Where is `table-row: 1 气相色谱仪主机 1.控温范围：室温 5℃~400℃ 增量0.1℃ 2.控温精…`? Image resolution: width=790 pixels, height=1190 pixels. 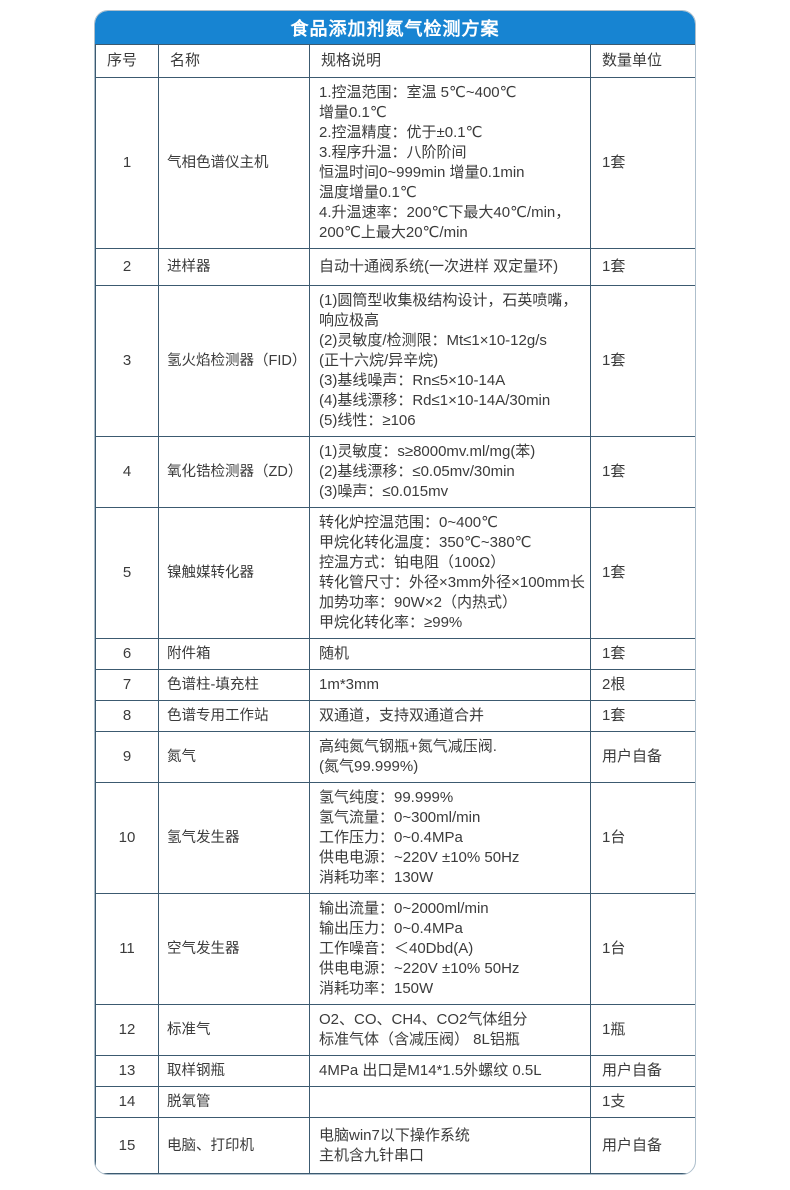
table-row: 1 气相色谱仪主机 1.控温范围：室温 5℃~400℃ 增量0.1℃ 2.控温精… is located at coordinates (395, 163).